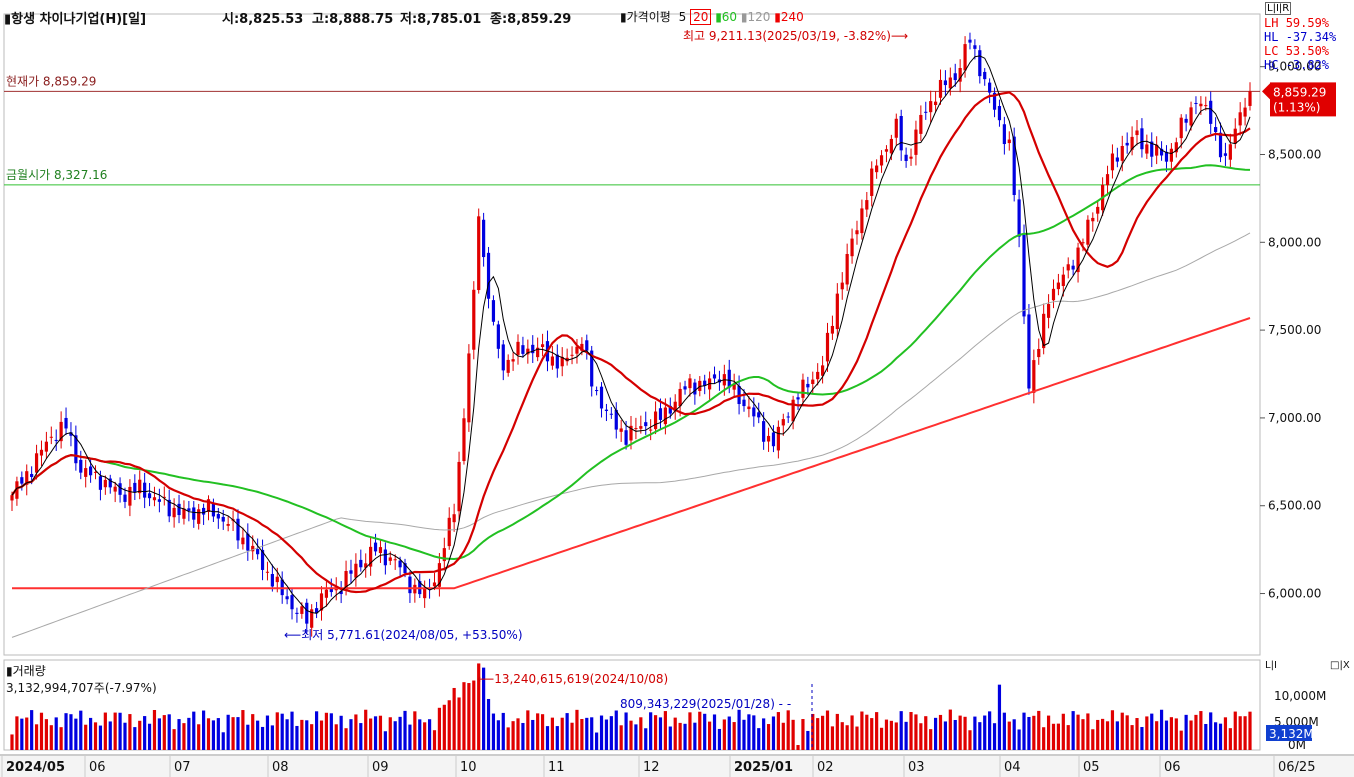 The image size is (1354, 777). What do you see at coordinates (1296, 767) in the screenshot?
I see `xaxis-label: 06/25` at bounding box center [1296, 767].